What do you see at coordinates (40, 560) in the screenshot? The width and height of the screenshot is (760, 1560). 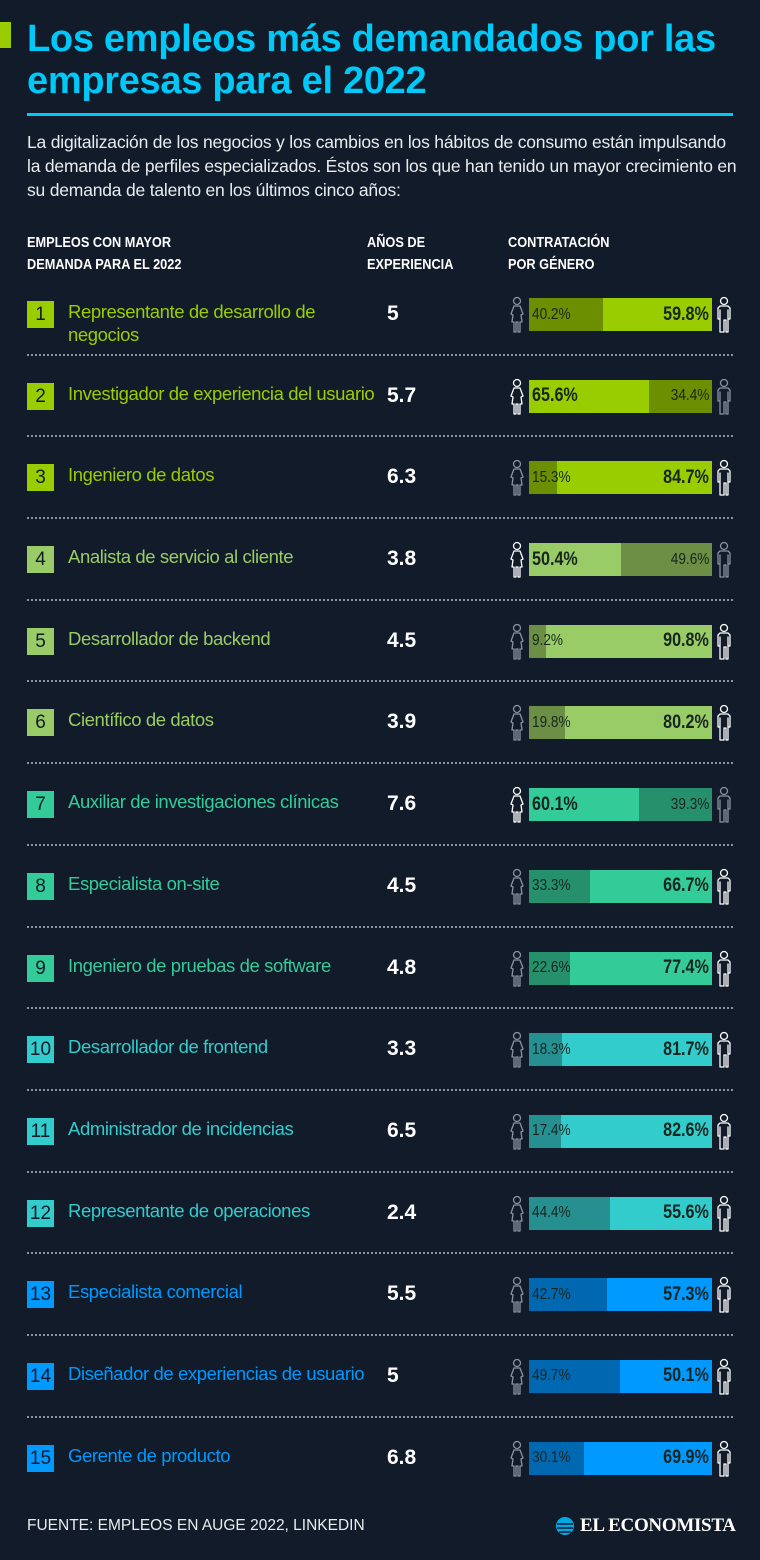 I see `rank-badge: 4` at bounding box center [40, 560].